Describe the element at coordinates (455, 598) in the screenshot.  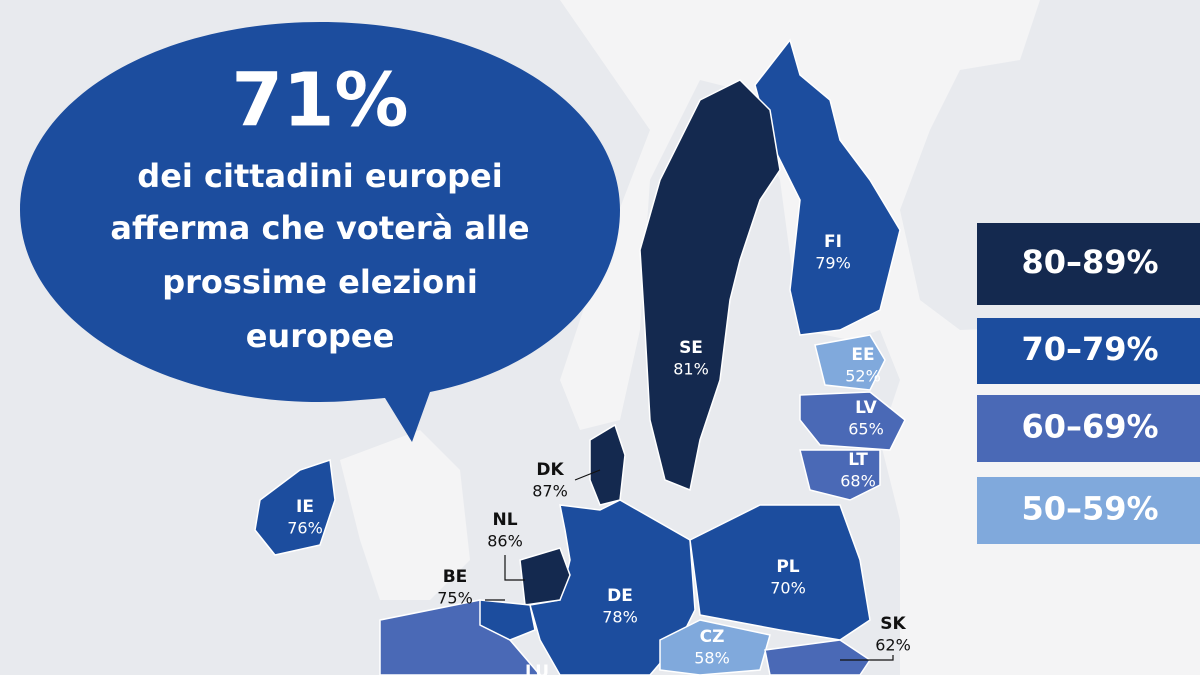
I see `country-value: 75%` at that location.